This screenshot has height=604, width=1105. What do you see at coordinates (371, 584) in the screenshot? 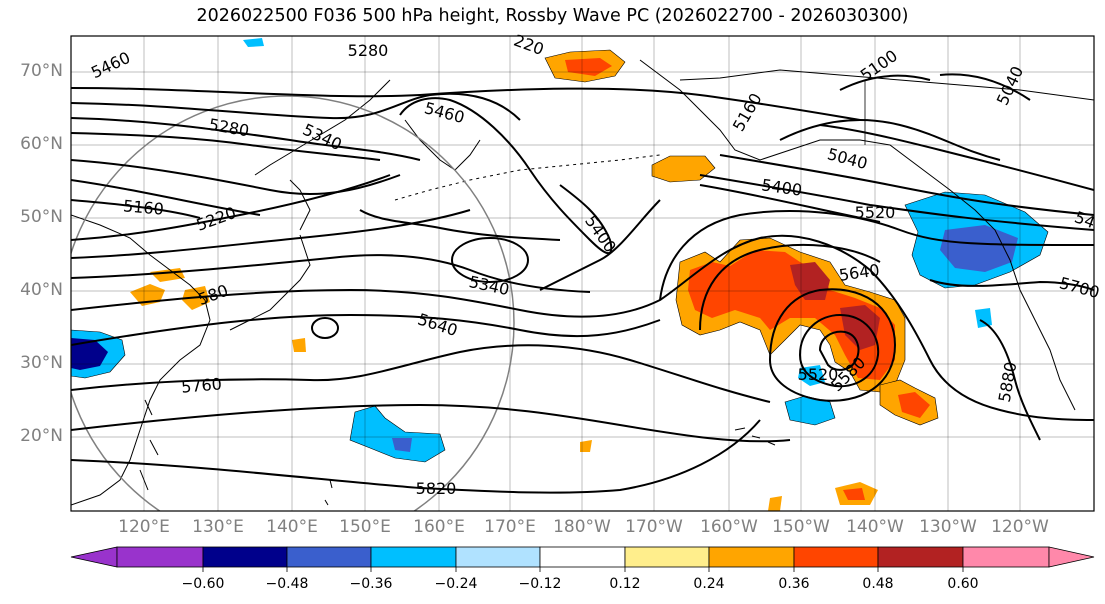
I see `colorbar-tick-label: −0.36` at bounding box center [371, 584].